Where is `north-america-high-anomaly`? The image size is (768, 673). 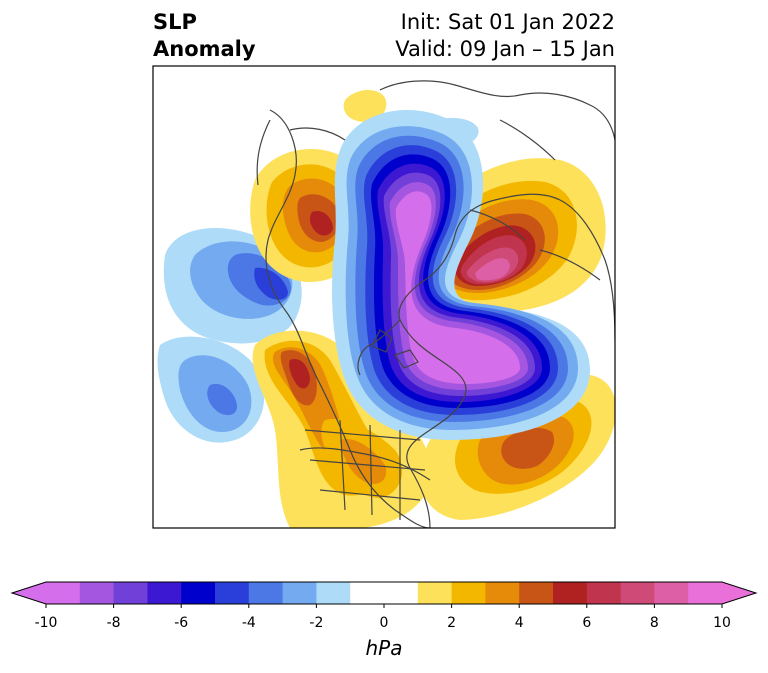
north-america-high-anomaly is located at coordinates (342, 429).